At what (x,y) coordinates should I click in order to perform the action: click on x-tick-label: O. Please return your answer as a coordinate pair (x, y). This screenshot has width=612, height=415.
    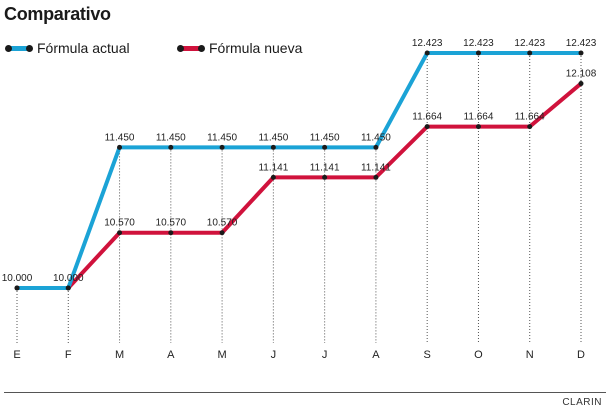
    Looking at the image, I should click on (478, 355).